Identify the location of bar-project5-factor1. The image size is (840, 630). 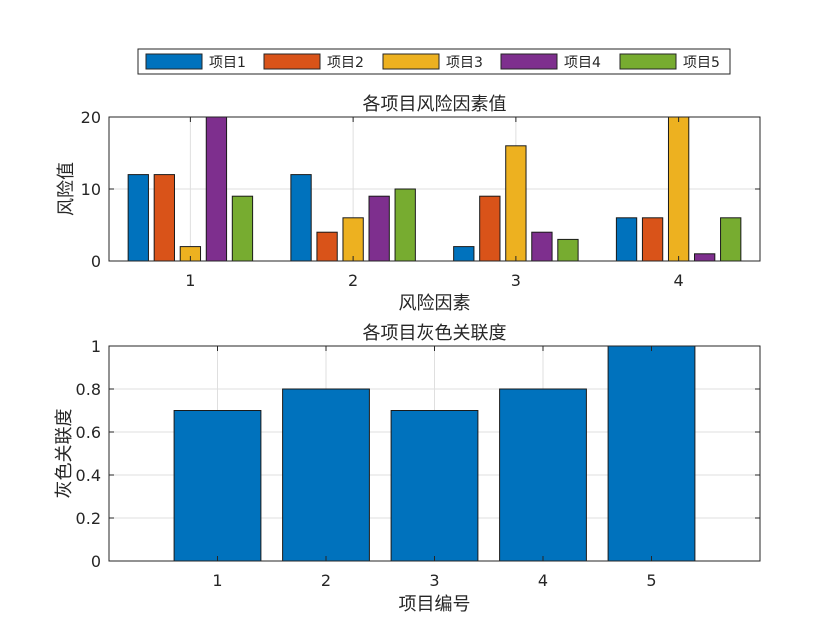
(242, 228).